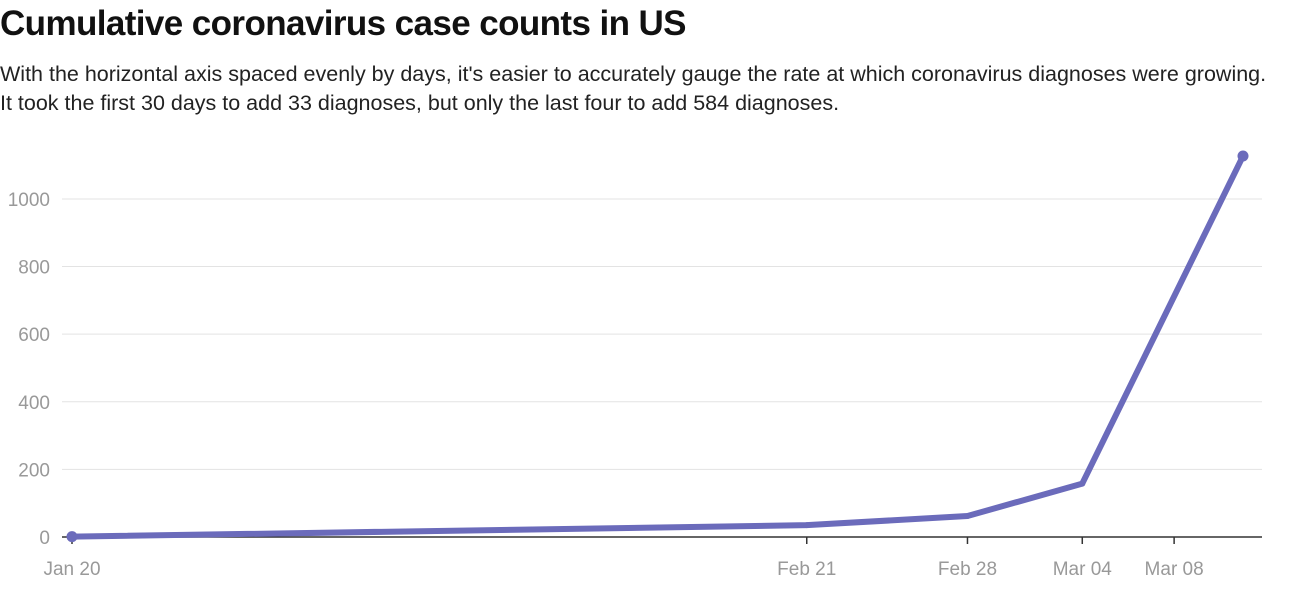  I want to click on x-tick-label: Mar 04, so click(1083, 569).